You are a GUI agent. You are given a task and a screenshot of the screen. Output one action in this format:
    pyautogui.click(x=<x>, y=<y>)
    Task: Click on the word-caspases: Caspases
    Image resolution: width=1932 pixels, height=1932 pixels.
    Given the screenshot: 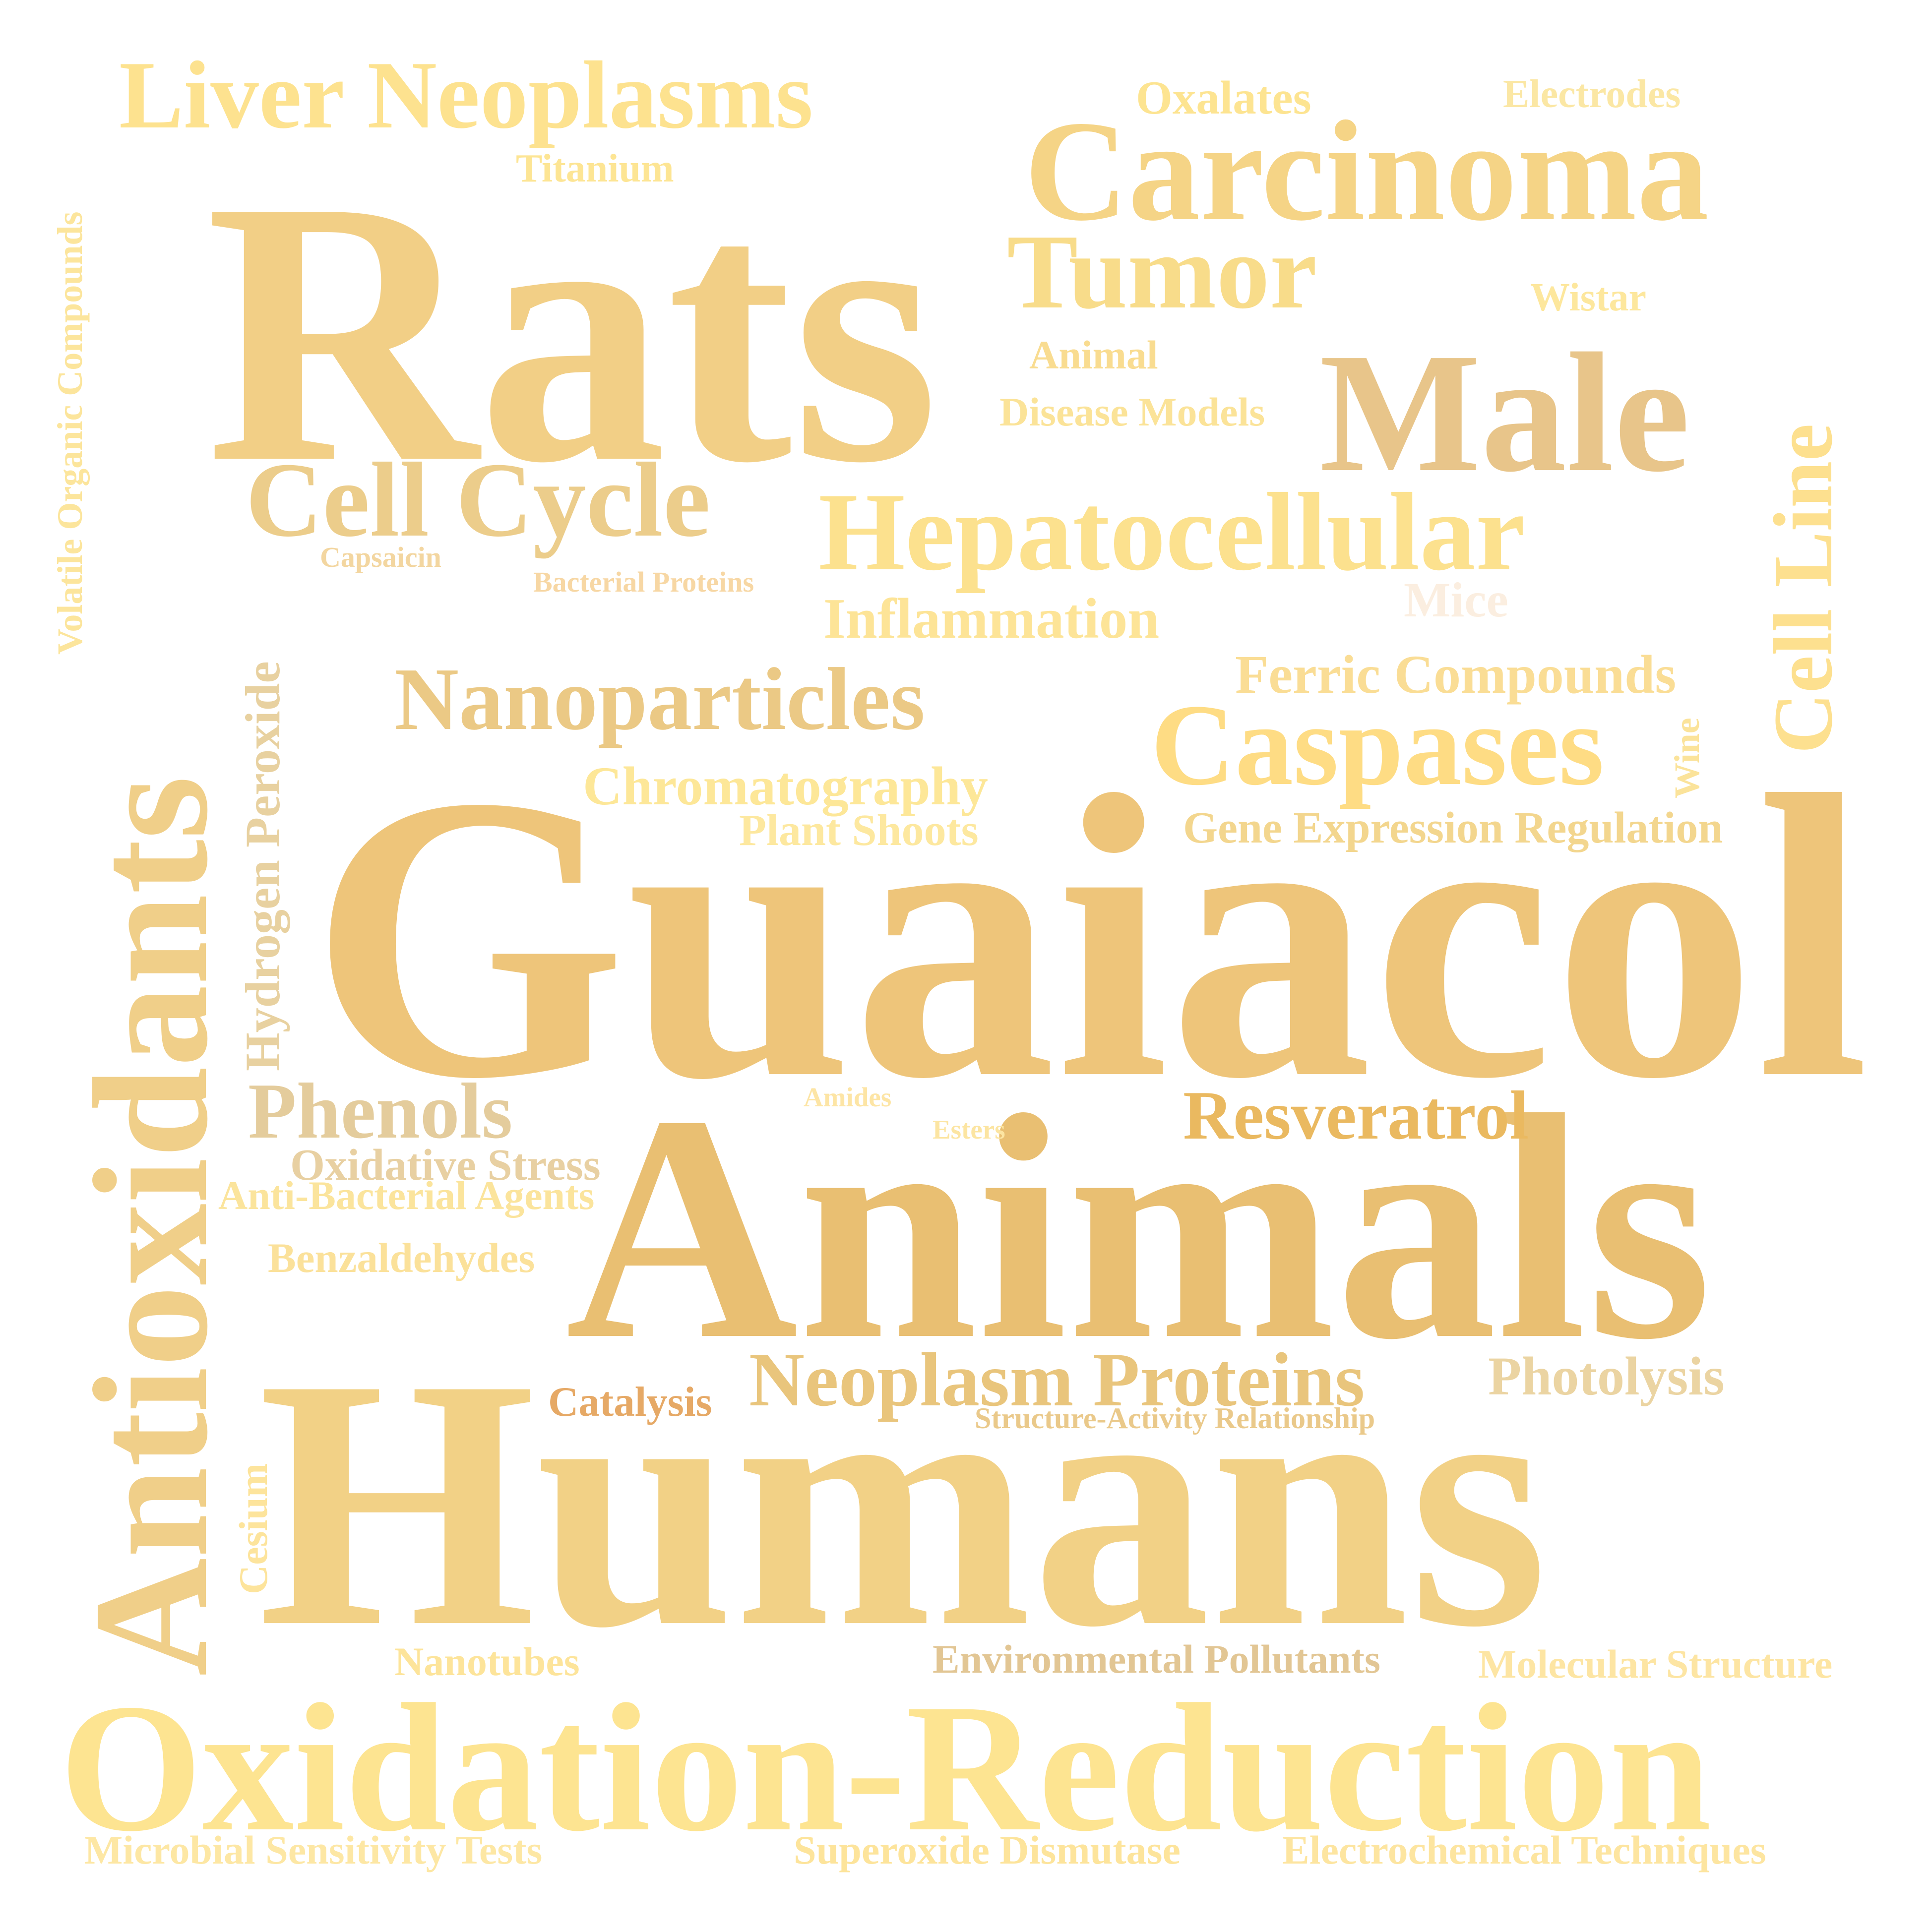 What is the action you would take?
    pyautogui.click(x=1378, y=744)
    